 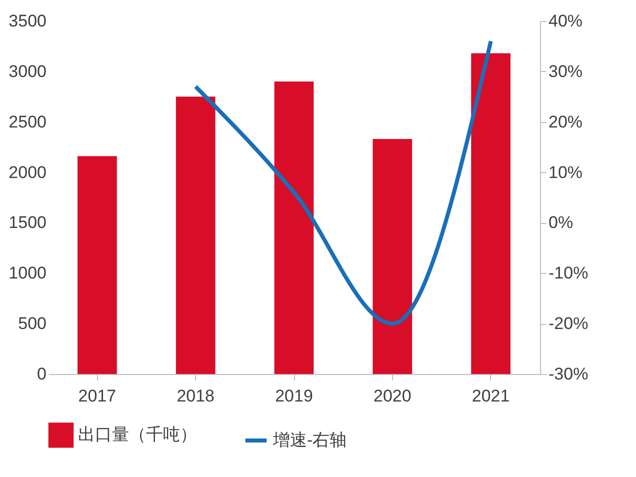 What do you see at coordinates (309, 440) in the screenshot?
I see `legend-label: 增速-右轴` at bounding box center [309, 440].